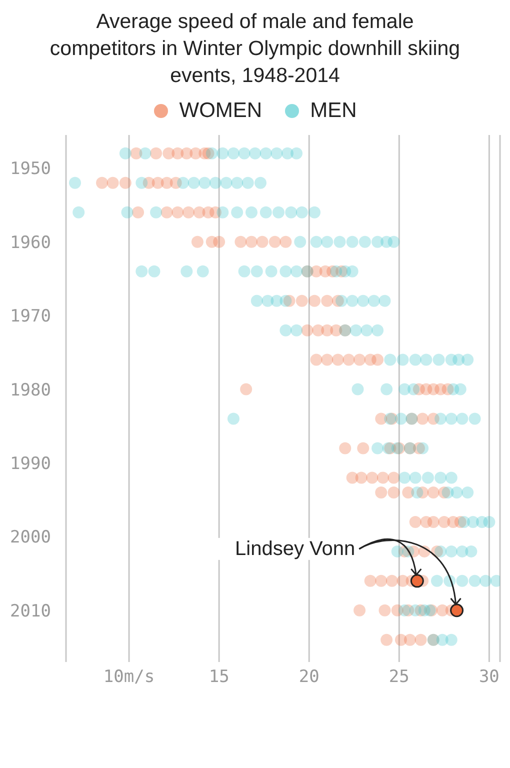 The height and width of the screenshot is (768, 510). I want to click on legend-label: WOMEN, so click(220, 111).